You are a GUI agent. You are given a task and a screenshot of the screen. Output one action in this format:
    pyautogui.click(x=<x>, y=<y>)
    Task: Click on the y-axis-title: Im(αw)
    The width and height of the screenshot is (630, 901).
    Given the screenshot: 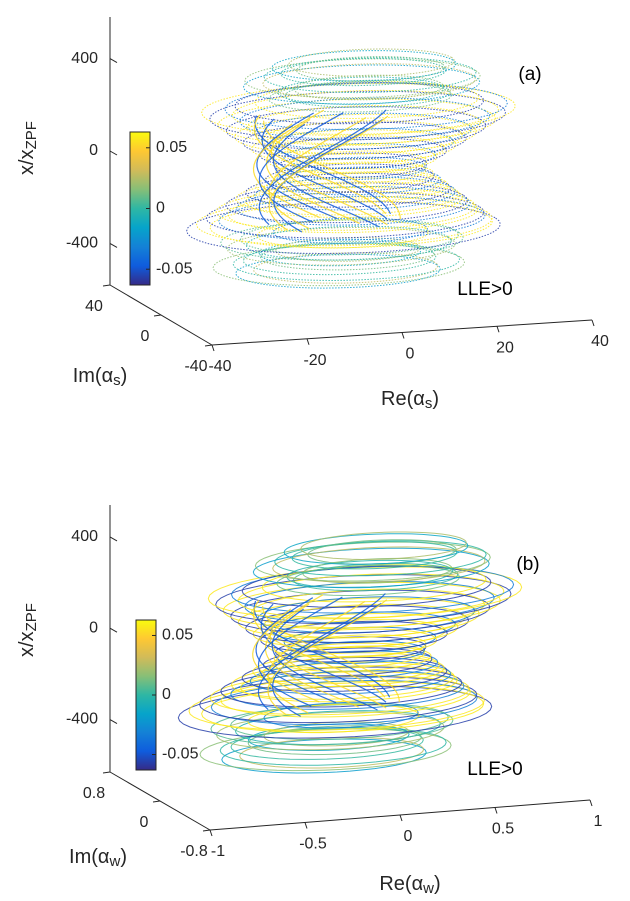 What is the action you would take?
    pyautogui.click(x=98, y=858)
    